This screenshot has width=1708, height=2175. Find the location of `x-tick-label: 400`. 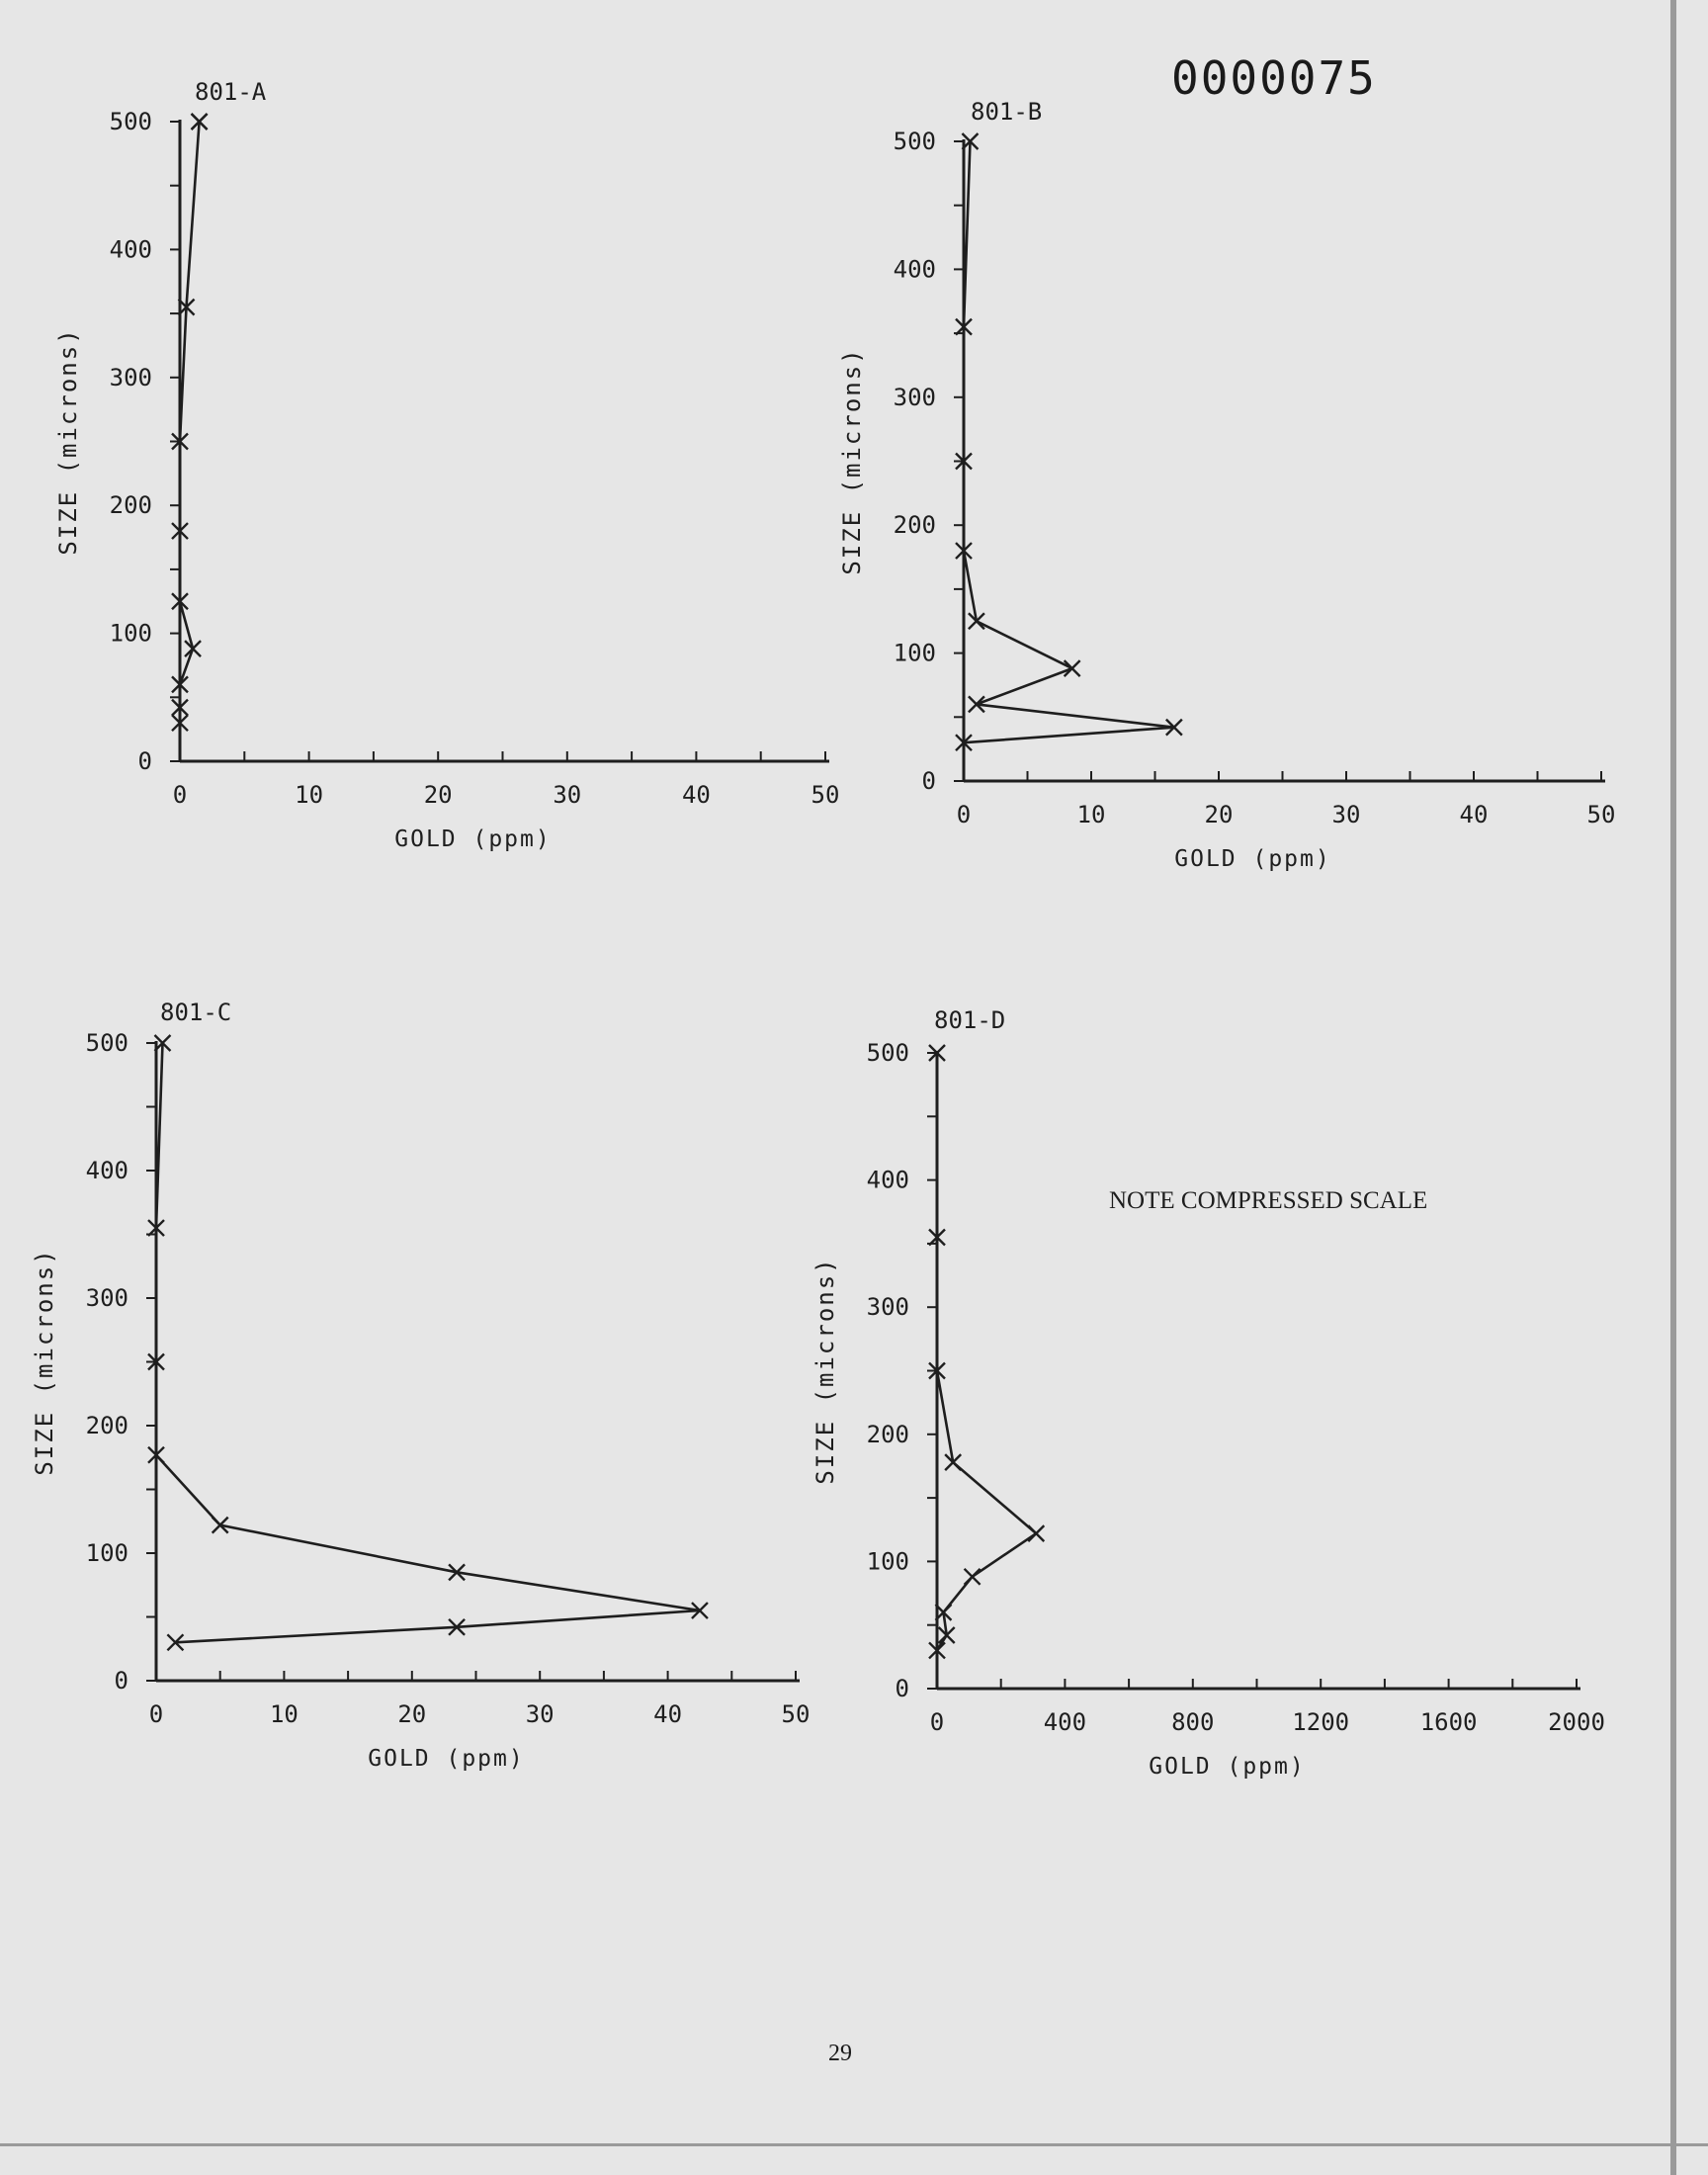

x-tick-label: 400 is located at coordinates (1065, 1722).